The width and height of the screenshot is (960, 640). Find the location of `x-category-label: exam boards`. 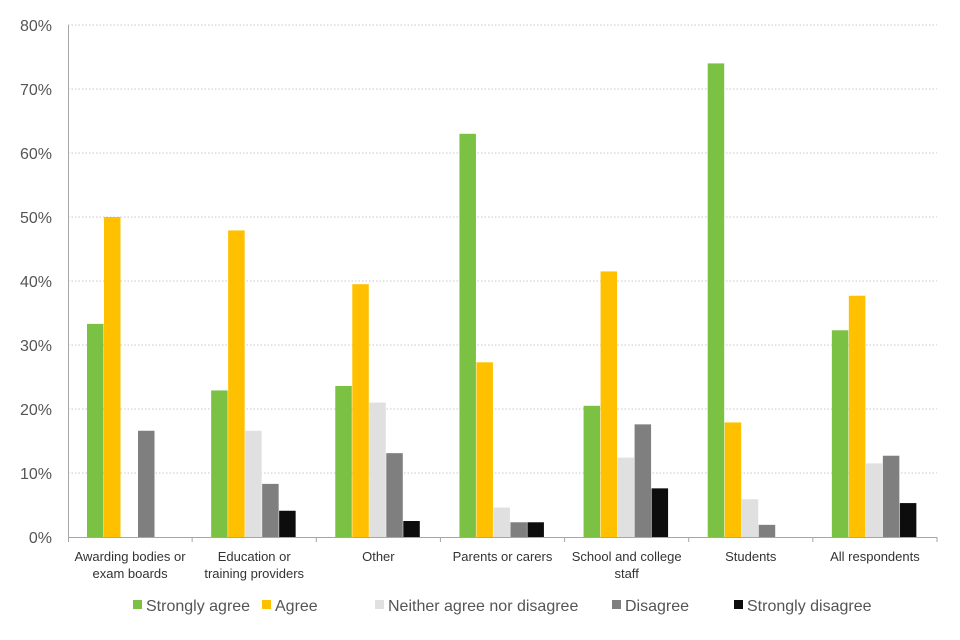

x-category-label: exam boards is located at coordinates (130, 573).